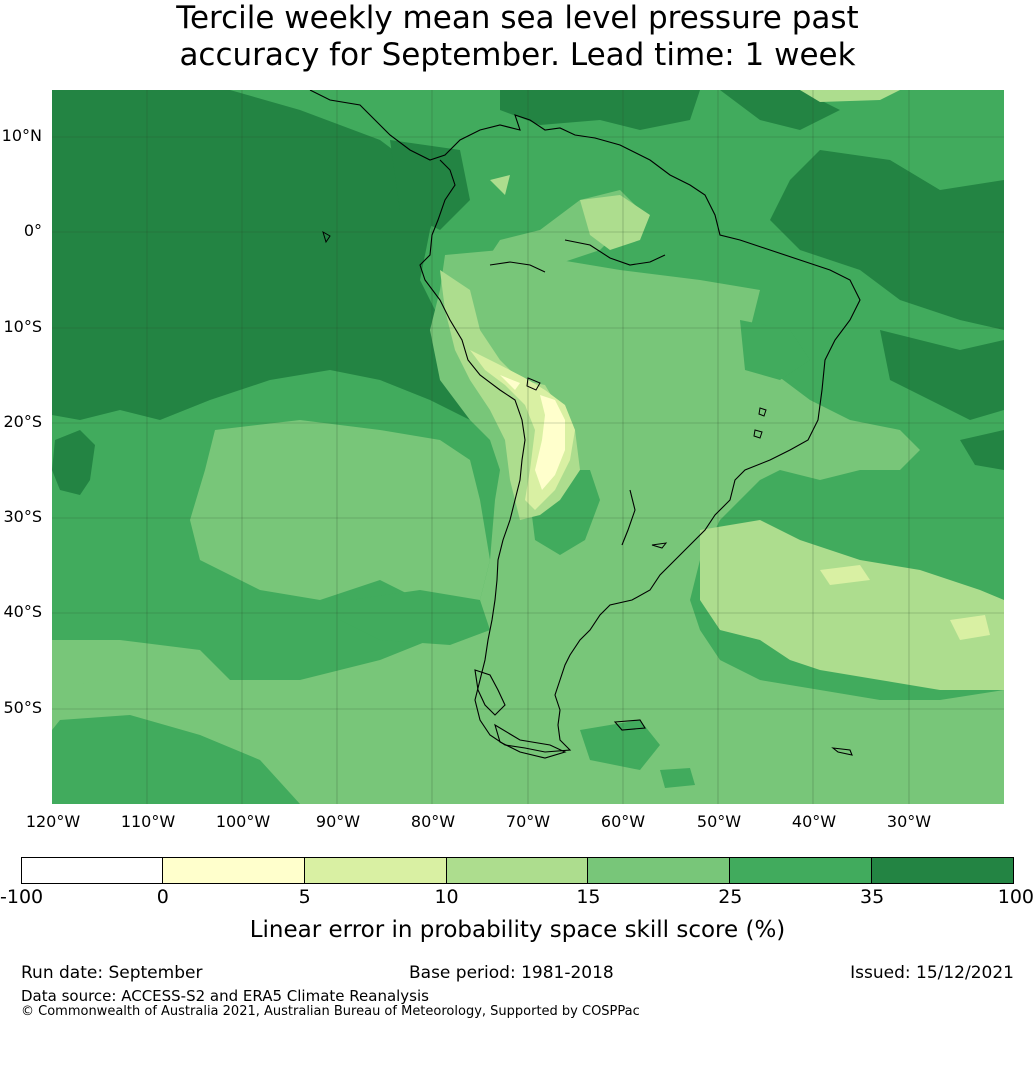 This screenshot has height=1065, width=1035. Describe the element at coordinates (22, 611) in the screenshot. I see `lat-label-40s: 40°S` at that location.